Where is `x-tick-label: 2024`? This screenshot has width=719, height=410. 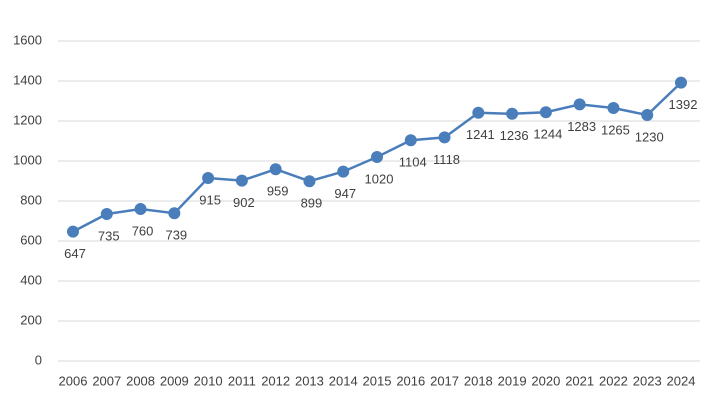
x-tick-label: 2024 is located at coordinates (681, 380).